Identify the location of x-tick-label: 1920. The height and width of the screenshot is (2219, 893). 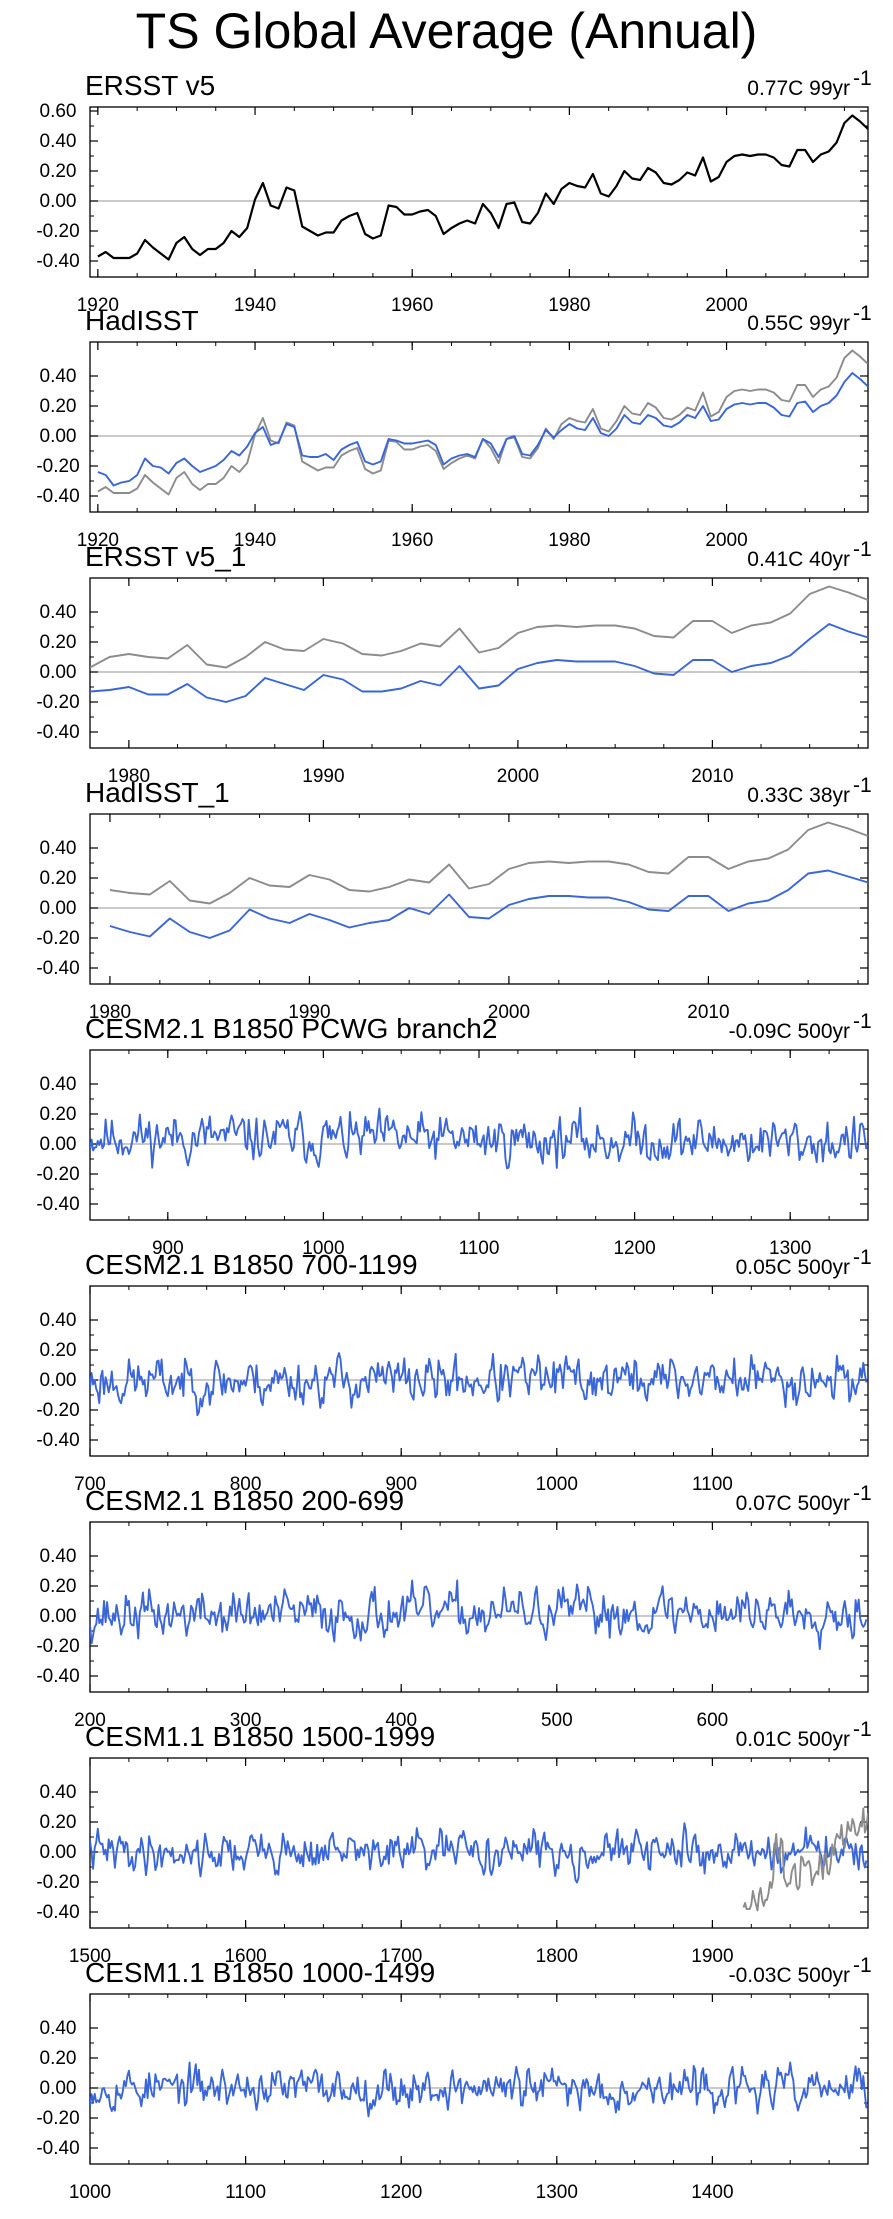
(98, 540).